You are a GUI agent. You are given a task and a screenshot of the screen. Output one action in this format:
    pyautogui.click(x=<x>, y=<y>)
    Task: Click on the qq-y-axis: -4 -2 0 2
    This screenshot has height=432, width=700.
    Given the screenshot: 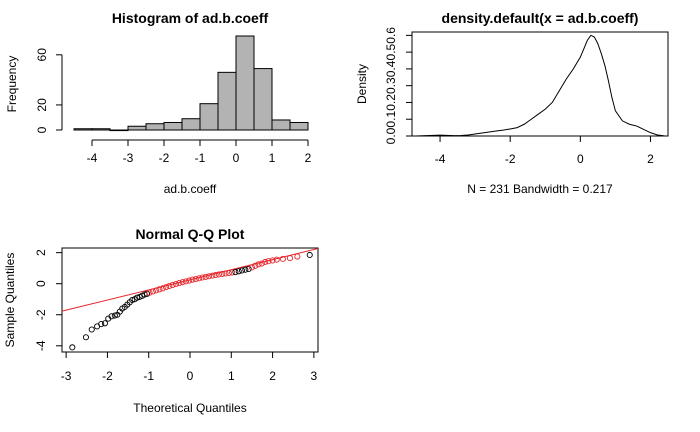 What is the action you would take?
    pyautogui.click(x=48, y=300)
    